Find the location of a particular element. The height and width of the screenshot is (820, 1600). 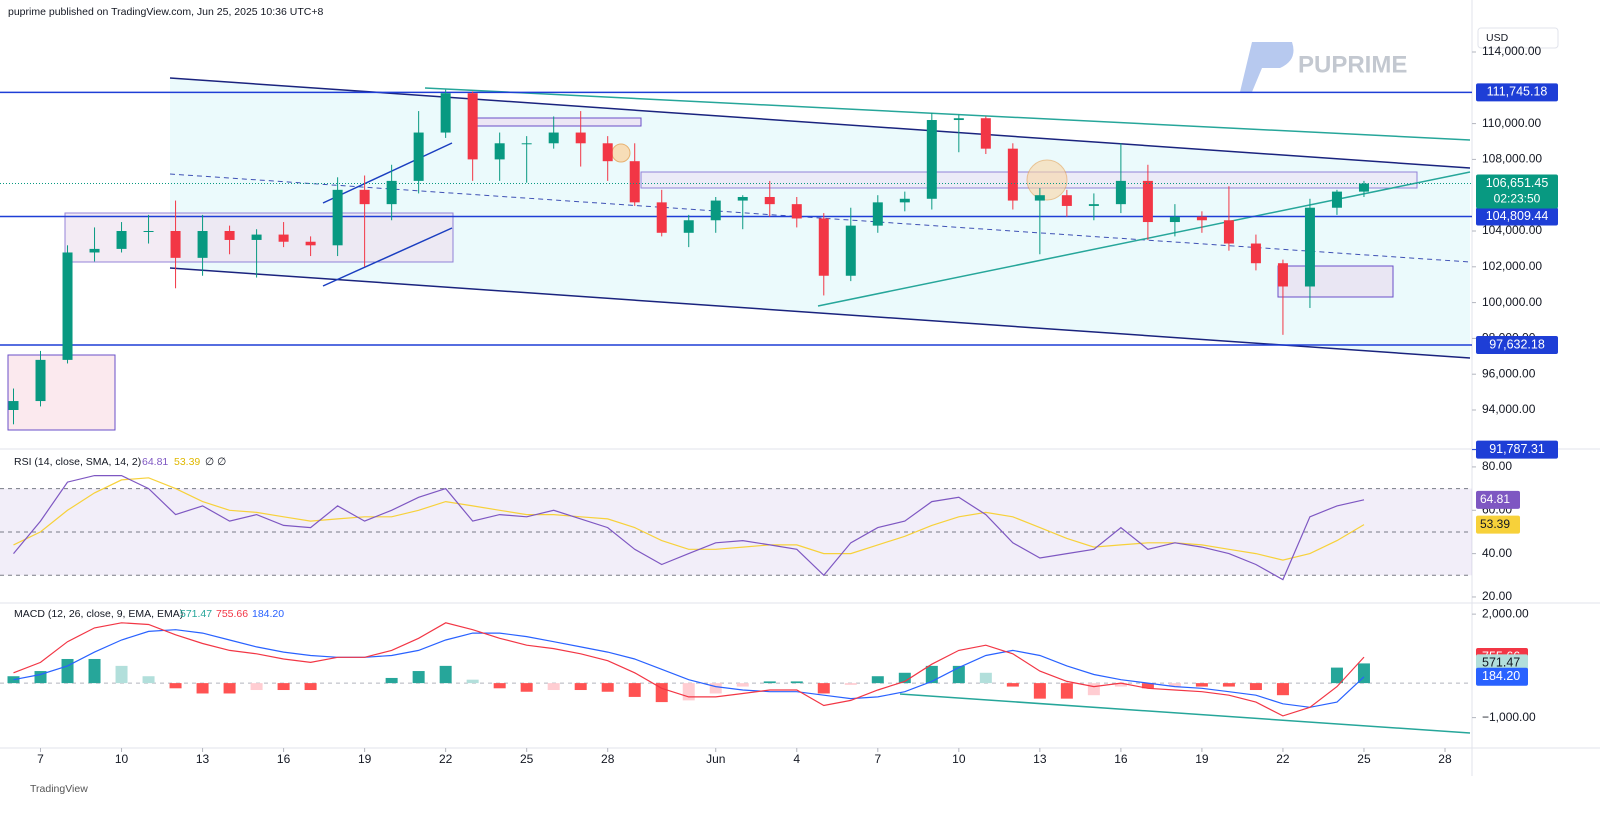

x-tick-label: 22 is located at coordinates (446, 759).